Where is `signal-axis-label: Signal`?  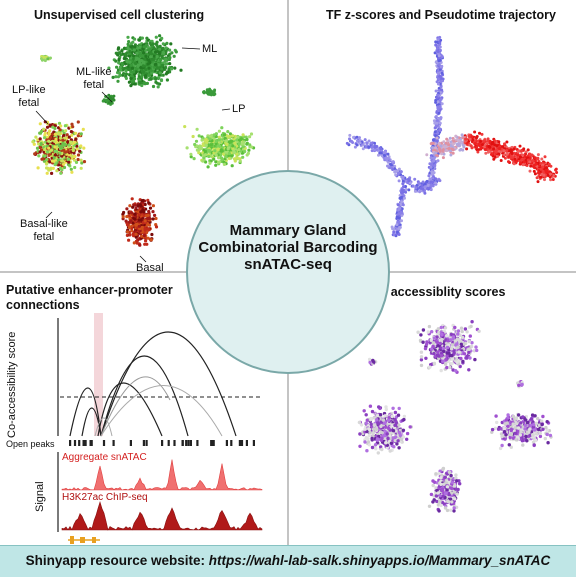 signal-axis-label: Signal is located at coordinates (40, 496).